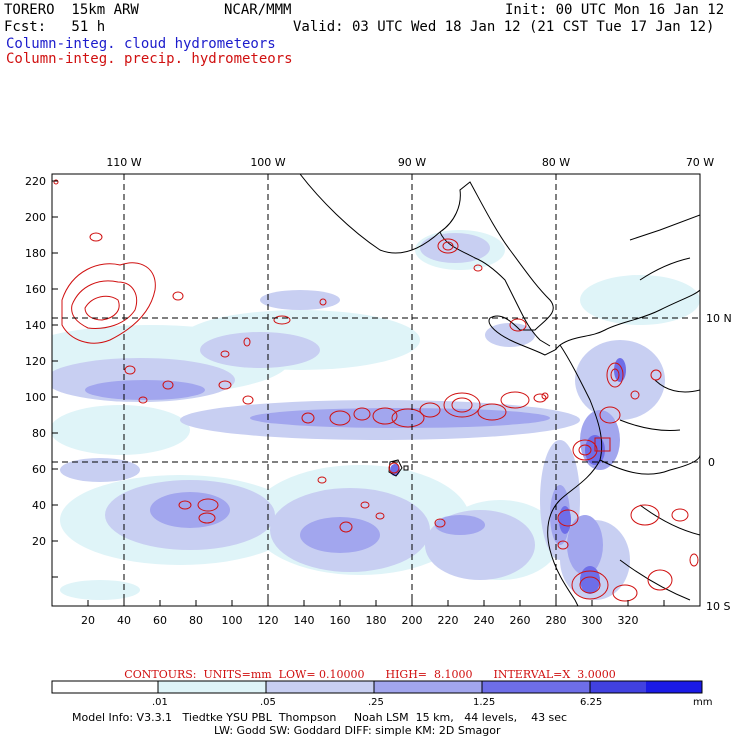  What do you see at coordinates (35, 217) in the screenshot?
I see `y-tick-label: 200` at bounding box center [35, 217].